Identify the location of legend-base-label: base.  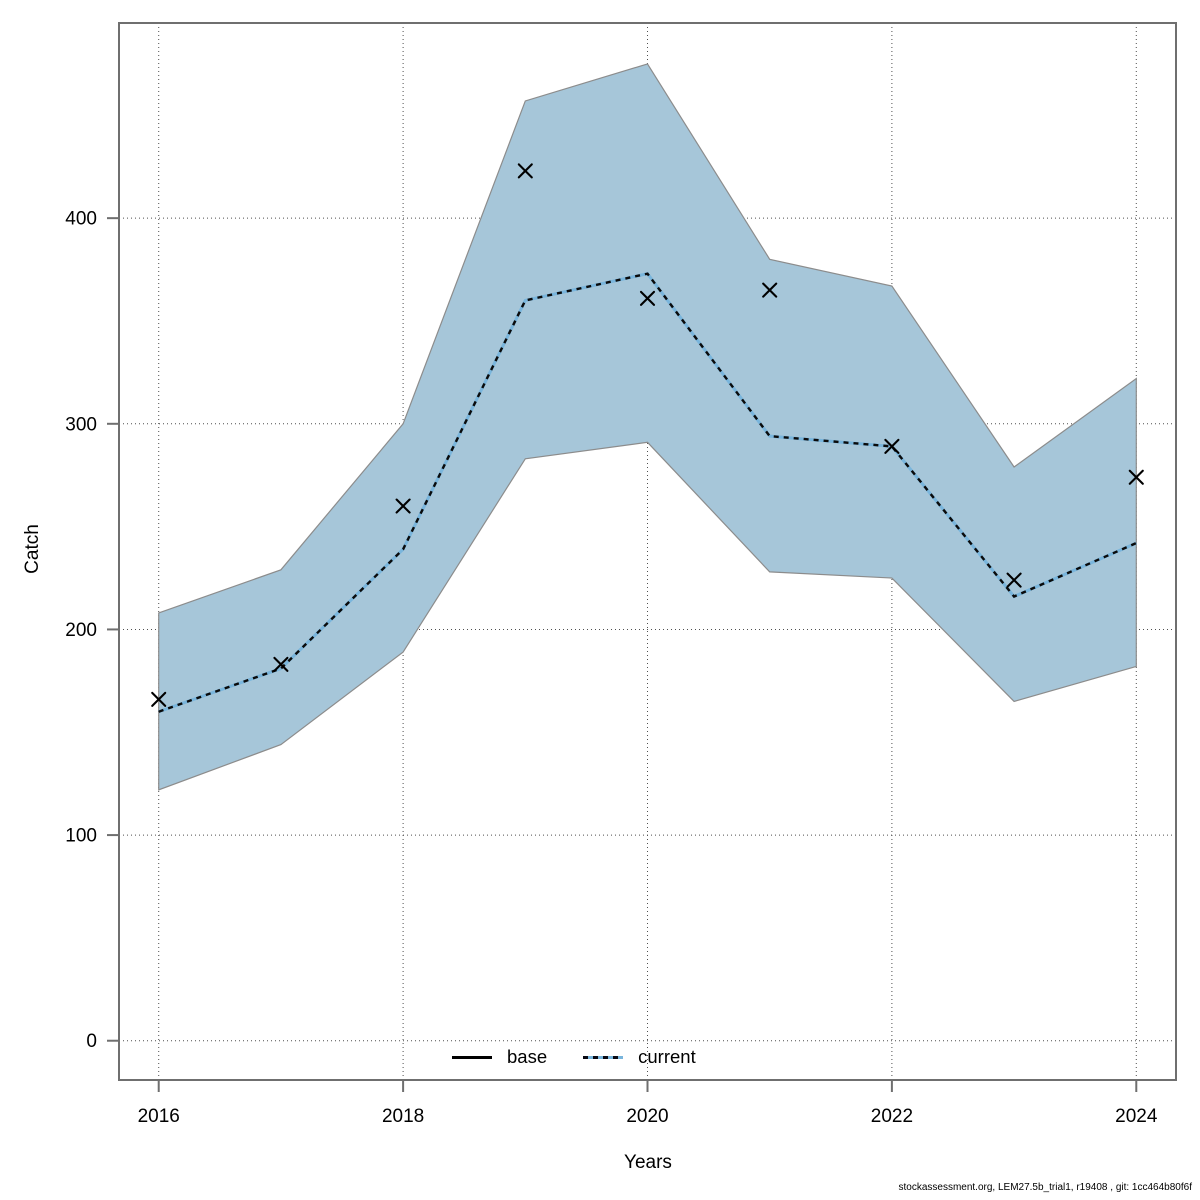
(527, 1056).